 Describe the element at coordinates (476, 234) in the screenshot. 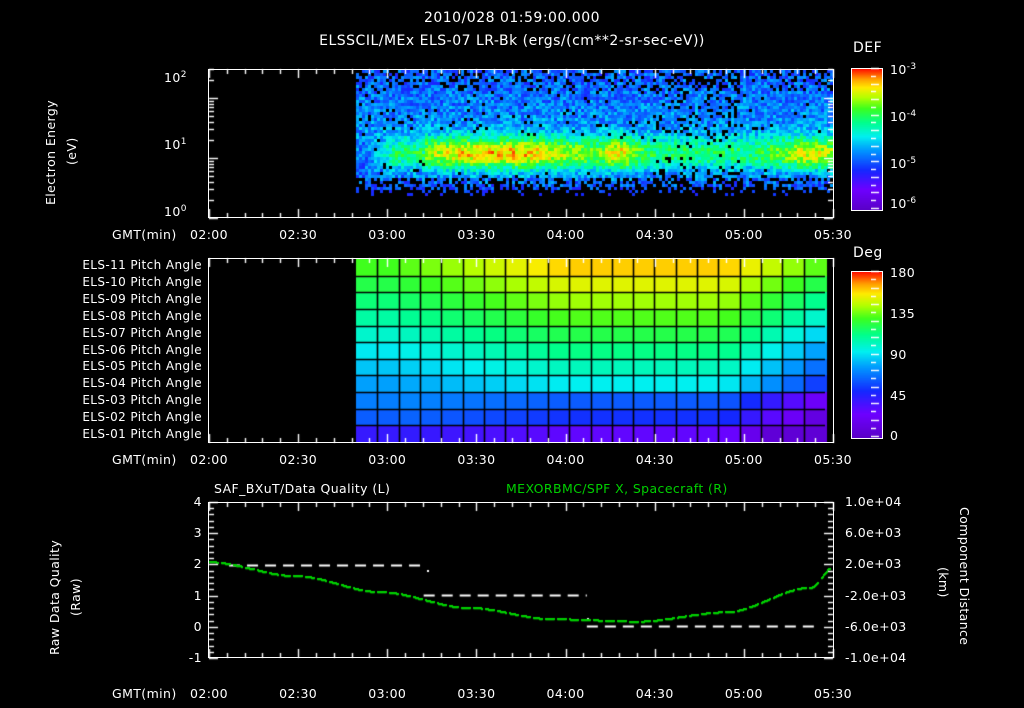

I see `top-x-tick-0330: 03:30` at that location.